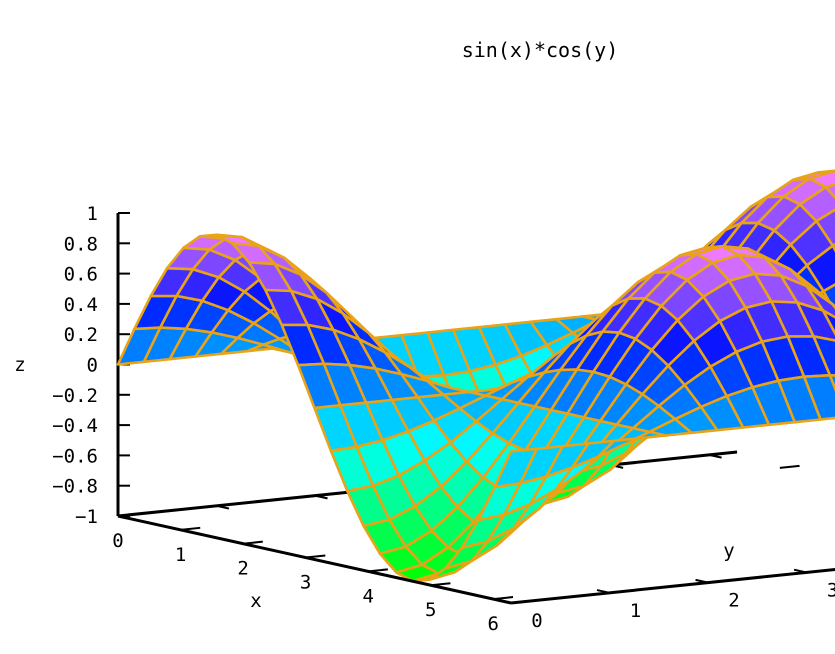 This screenshot has width=835, height=654. I want to click on z-tick-label: −0.6, so click(75, 456).